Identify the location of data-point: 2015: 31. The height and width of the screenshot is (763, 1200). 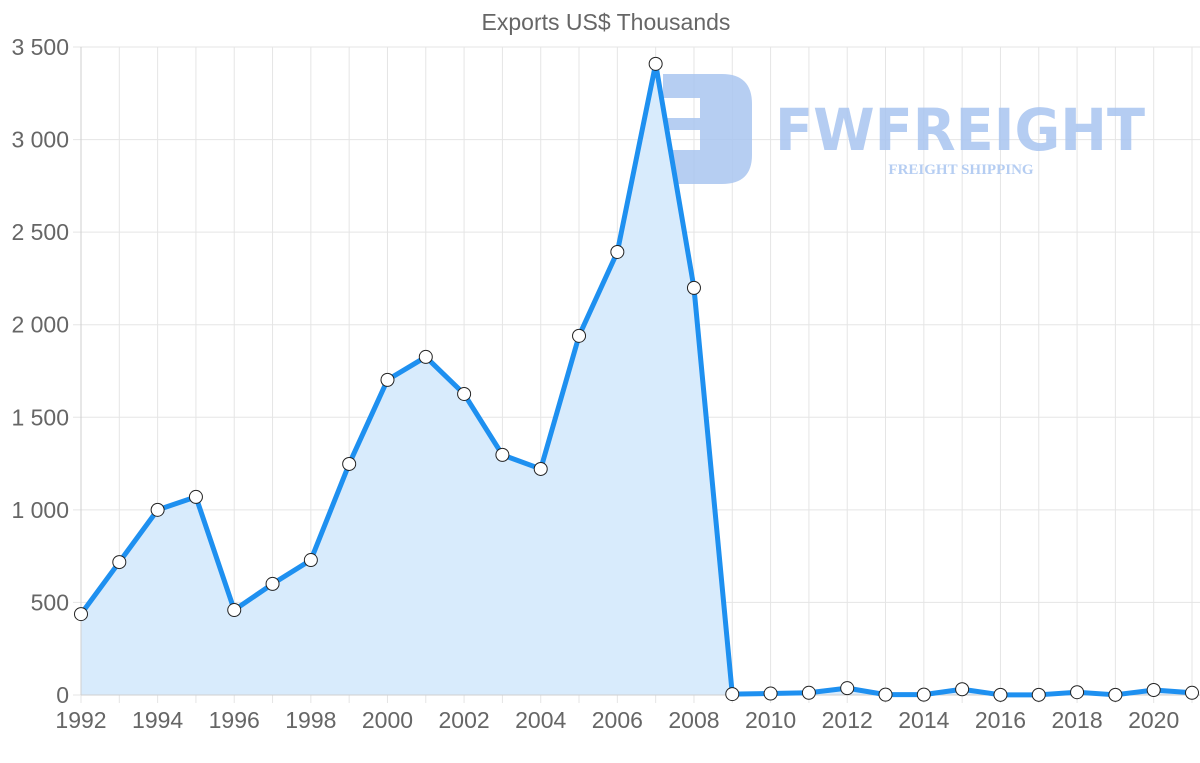
(962, 689).